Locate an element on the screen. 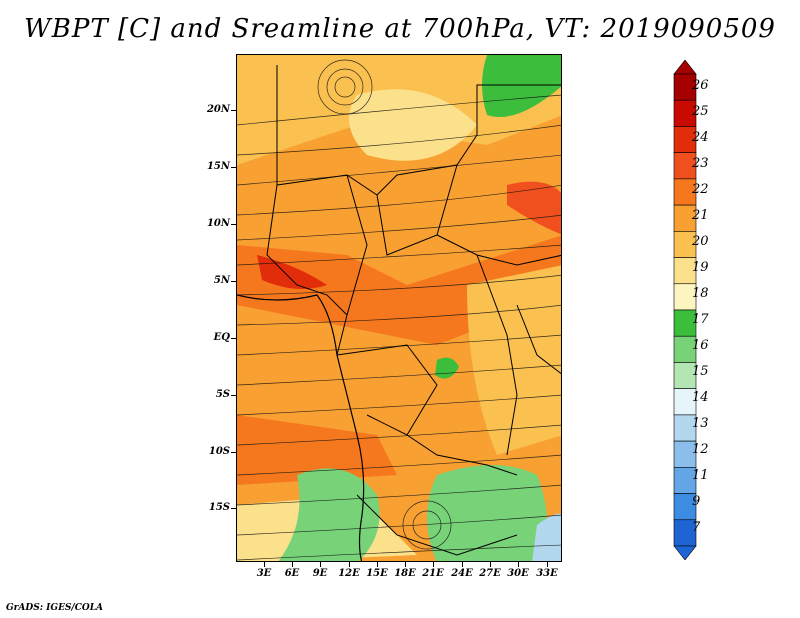 Image resolution: width=800 pixels, height=618 pixels. lon-label: 18E is located at coordinates (405, 573).